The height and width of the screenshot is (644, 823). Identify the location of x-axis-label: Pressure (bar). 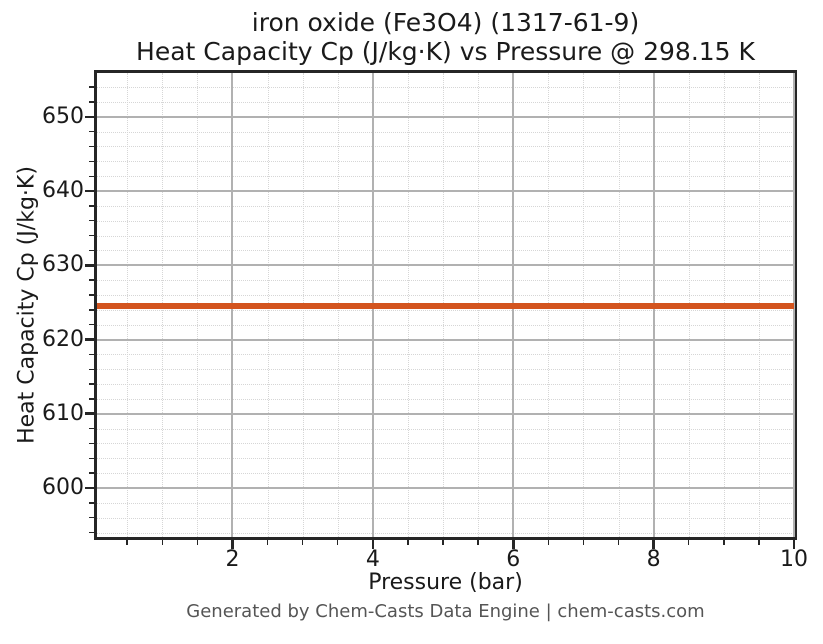
(445, 582).